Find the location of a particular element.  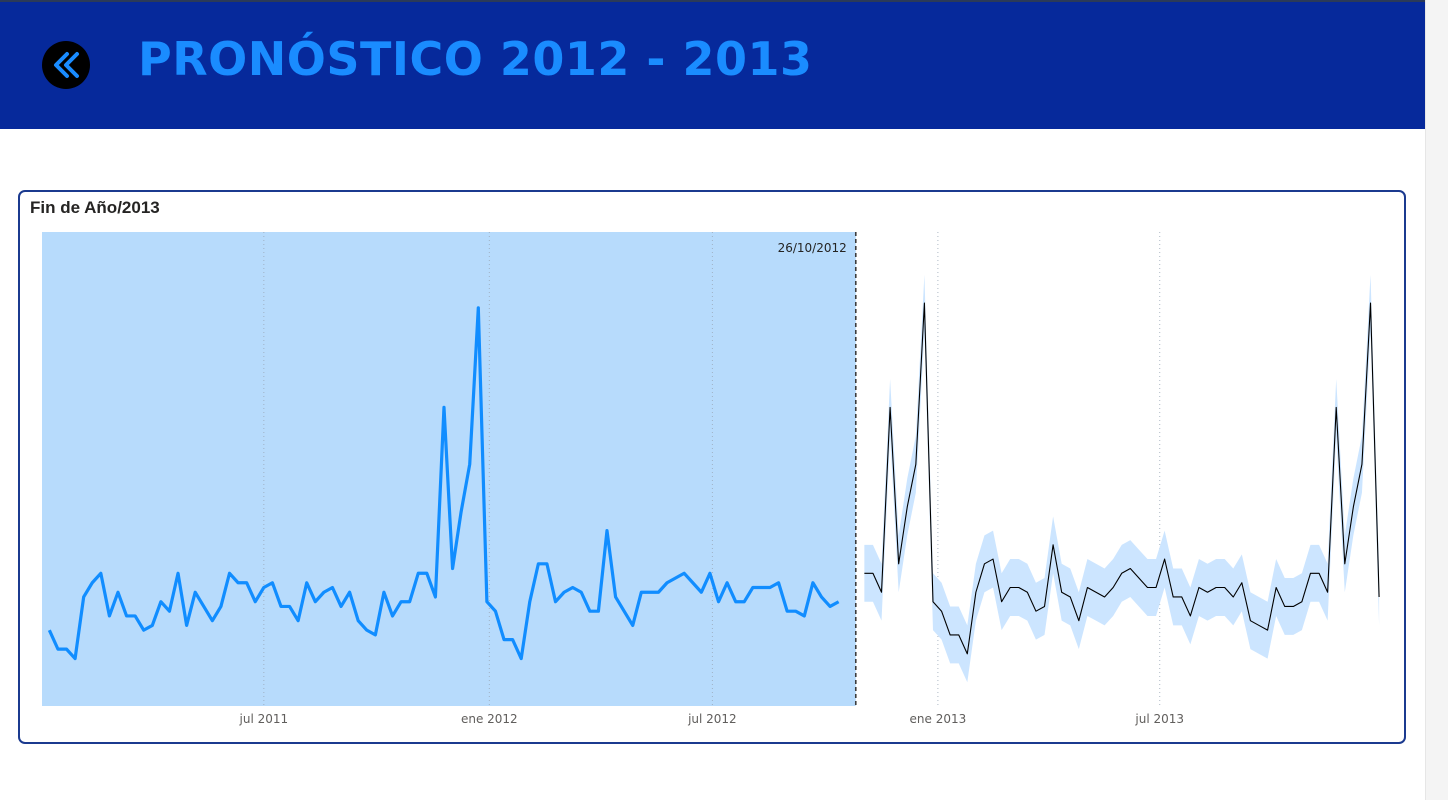

chart-title: Fin de Año/2013 is located at coordinates (95, 207).